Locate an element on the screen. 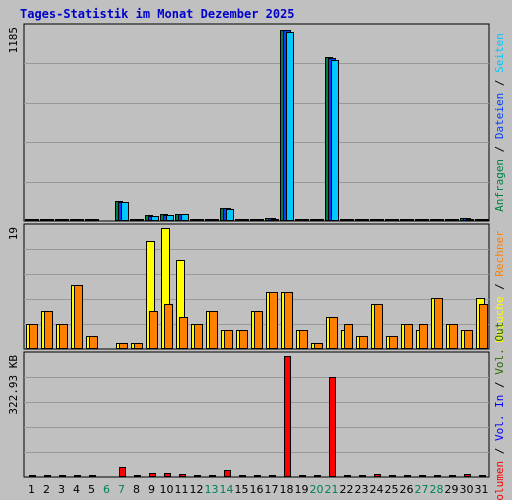 This screenshot has height=500, width=512. x-tick-label-day-2: 2 is located at coordinates (46, 489).